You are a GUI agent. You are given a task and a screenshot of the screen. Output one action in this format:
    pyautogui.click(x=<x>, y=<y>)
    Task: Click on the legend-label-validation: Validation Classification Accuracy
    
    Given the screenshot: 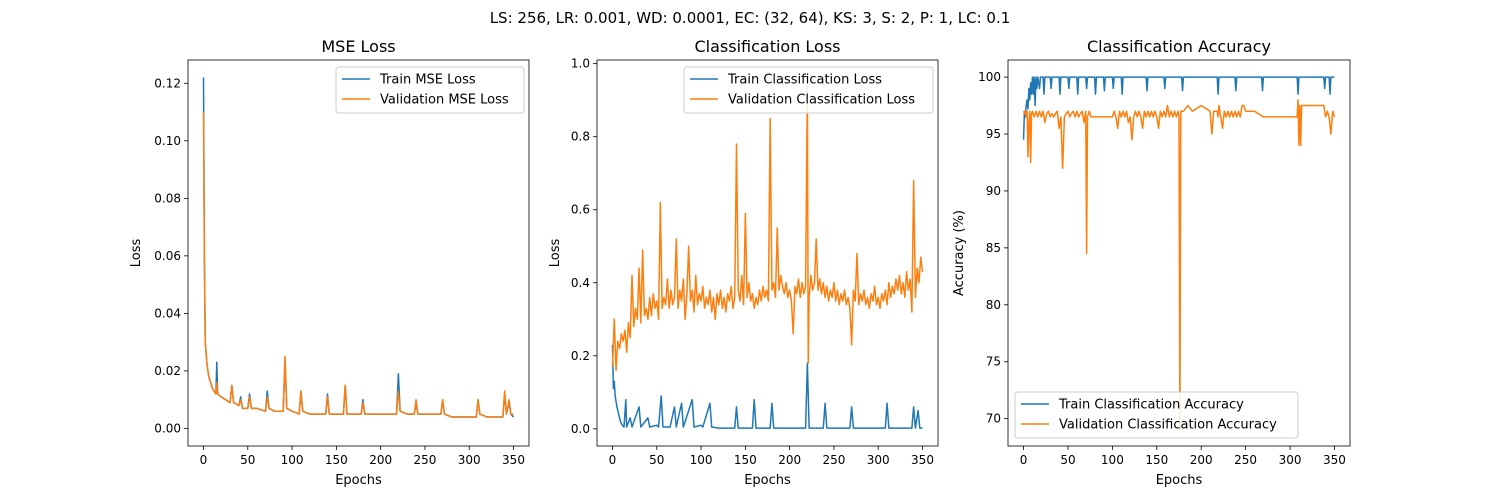 What is the action you would take?
    pyautogui.click(x=1168, y=425)
    